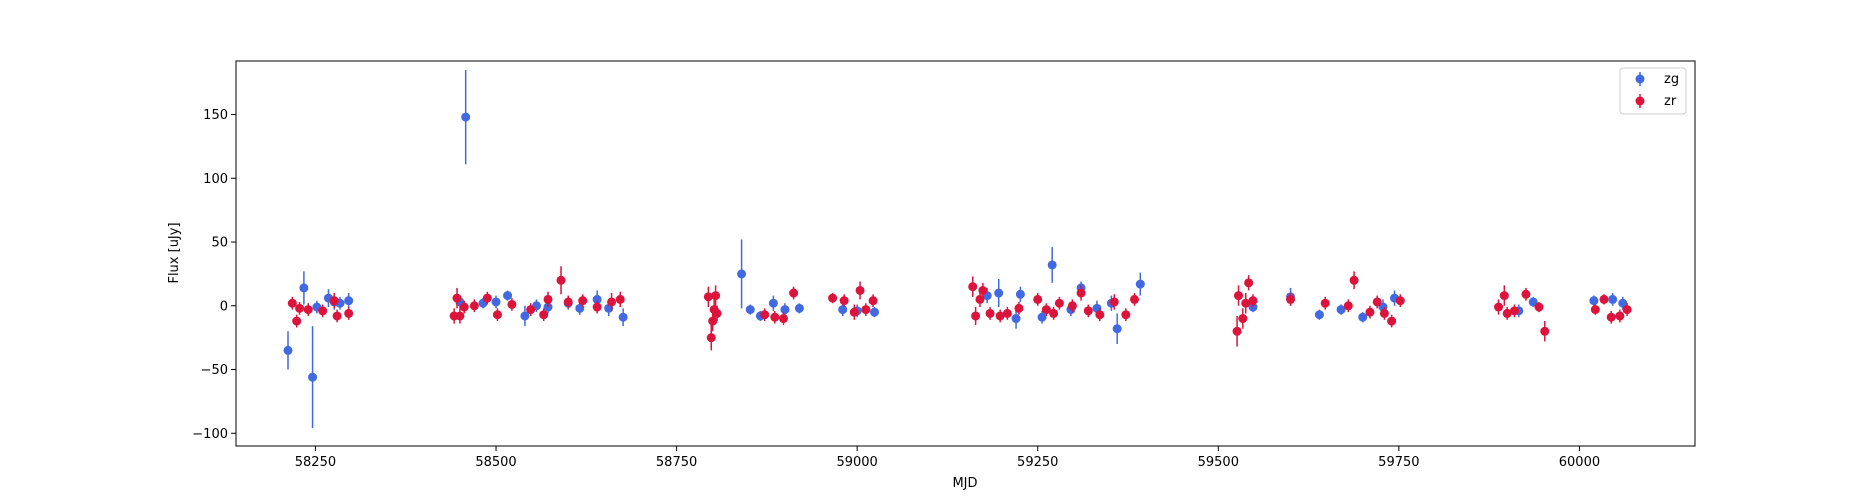 The image size is (1875, 500). Describe the element at coordinates (224, 306) in the screenshot. I see `y-tick-label: 0` at that location.